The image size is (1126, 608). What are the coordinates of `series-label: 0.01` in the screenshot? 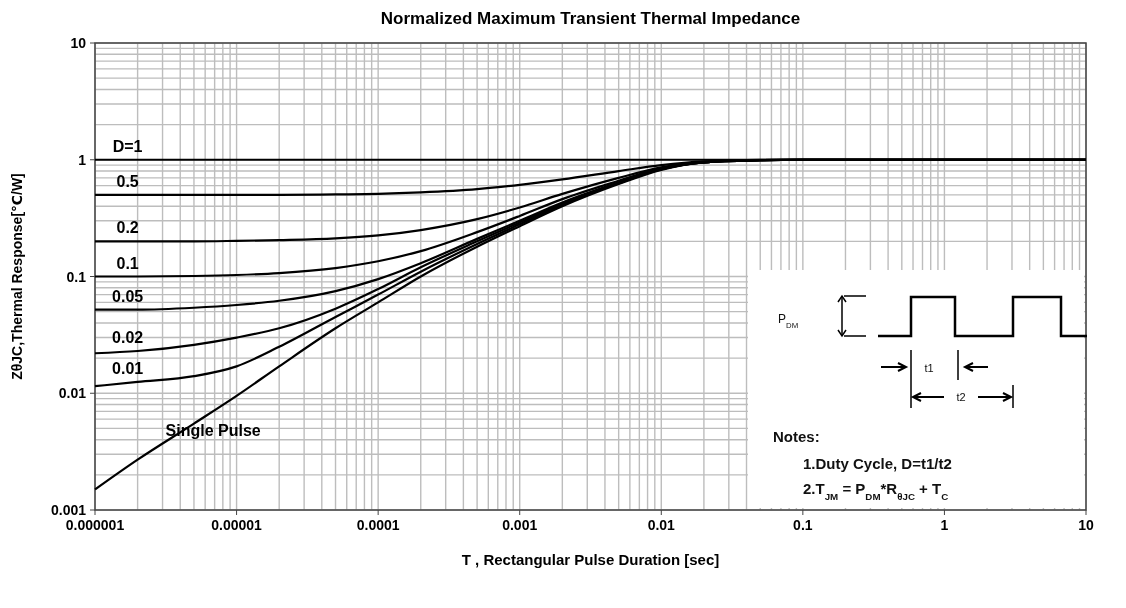 It's located at (128, 368).